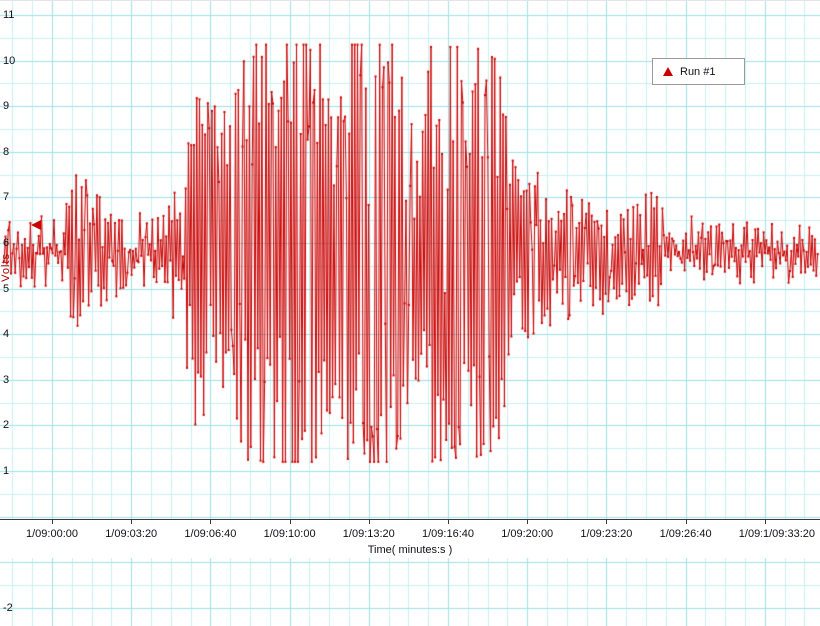 The width and height of the screenshot is (820, 626). I want to click on y-tick-label: 1, so click(6, 471).